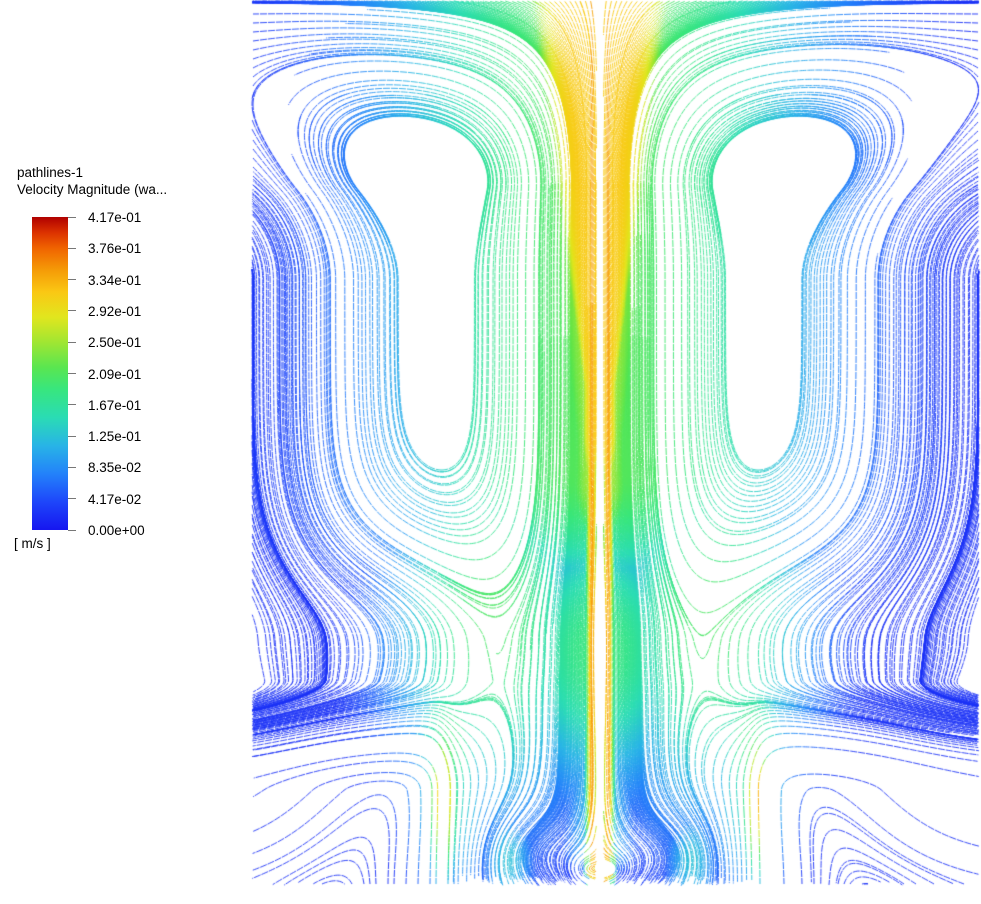 The width and height of the screenshot is (981, 904). Describe the element at coordinates (115, 280) in the screenshot. I see `colorbar-tick-label: 3.34e-01` at that location.